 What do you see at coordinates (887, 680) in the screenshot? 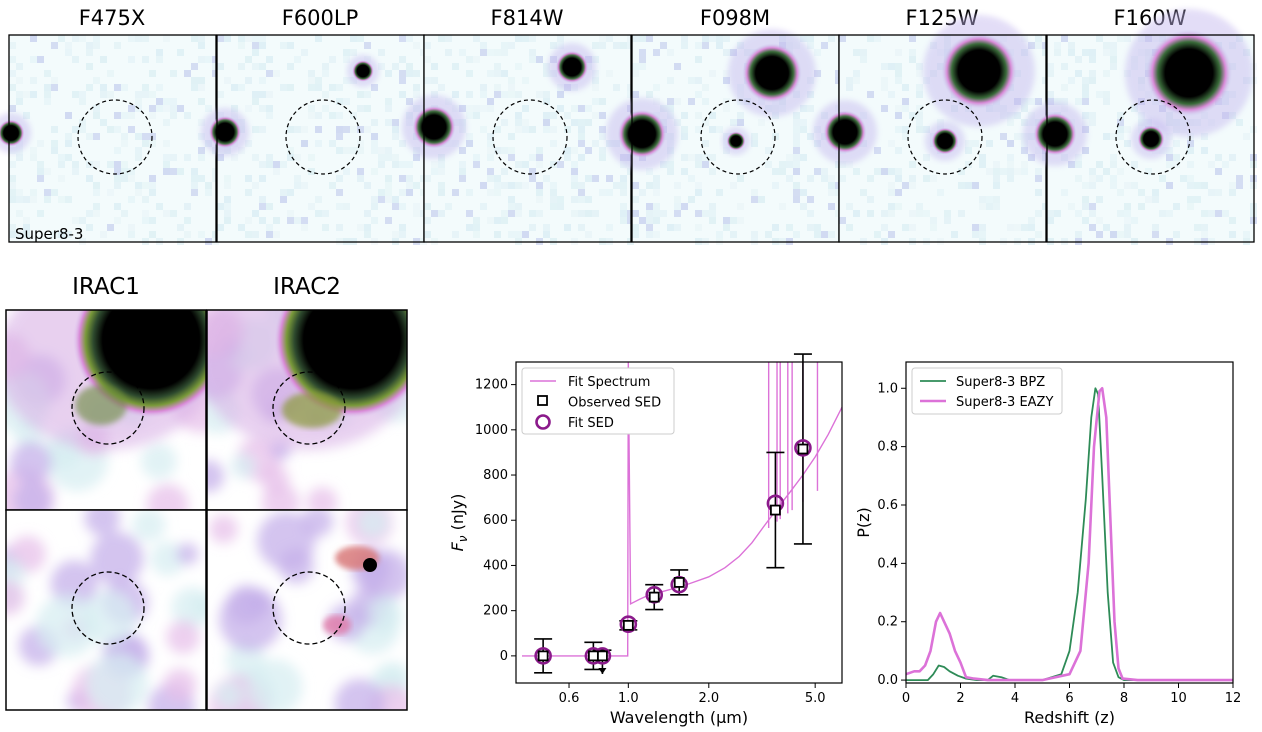
I see `y-tick-label: 0.0` at bounding box center [887, 680].